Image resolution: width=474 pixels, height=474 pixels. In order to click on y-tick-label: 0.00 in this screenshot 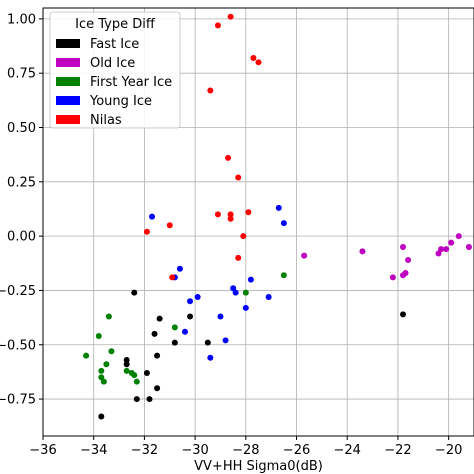, I will do `click(21, 237)`.